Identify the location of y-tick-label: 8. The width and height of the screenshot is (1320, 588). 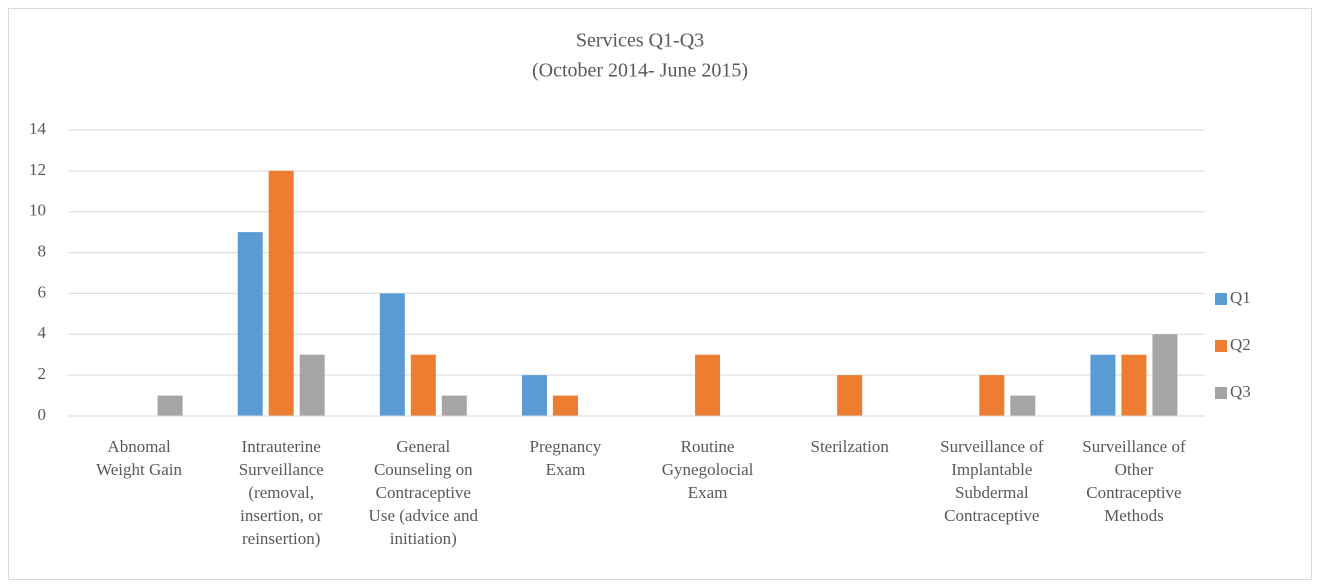
(42, 250).